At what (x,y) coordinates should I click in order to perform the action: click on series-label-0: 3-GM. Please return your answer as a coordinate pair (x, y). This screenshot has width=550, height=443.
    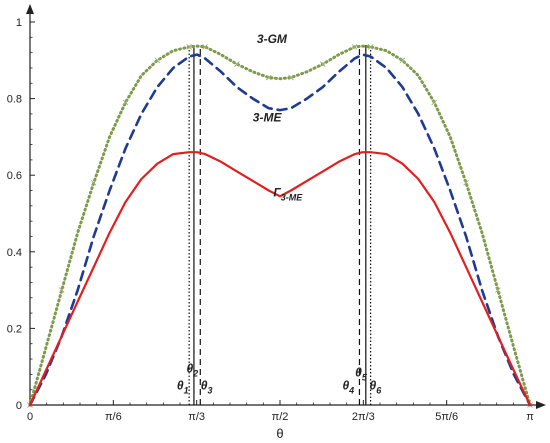
    Looking at the image, I should click on (272, 39).